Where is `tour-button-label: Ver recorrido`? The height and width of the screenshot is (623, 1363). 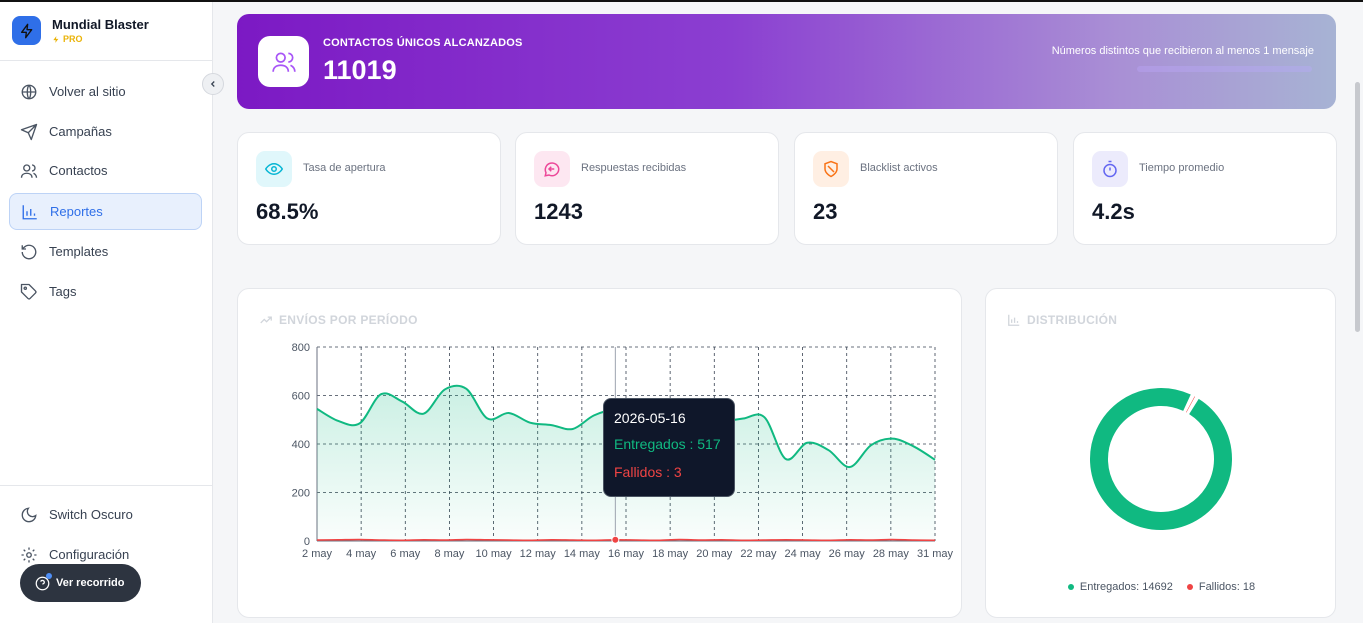
tour-button-label: Ver recorrido is located at coordinates (90, 583).